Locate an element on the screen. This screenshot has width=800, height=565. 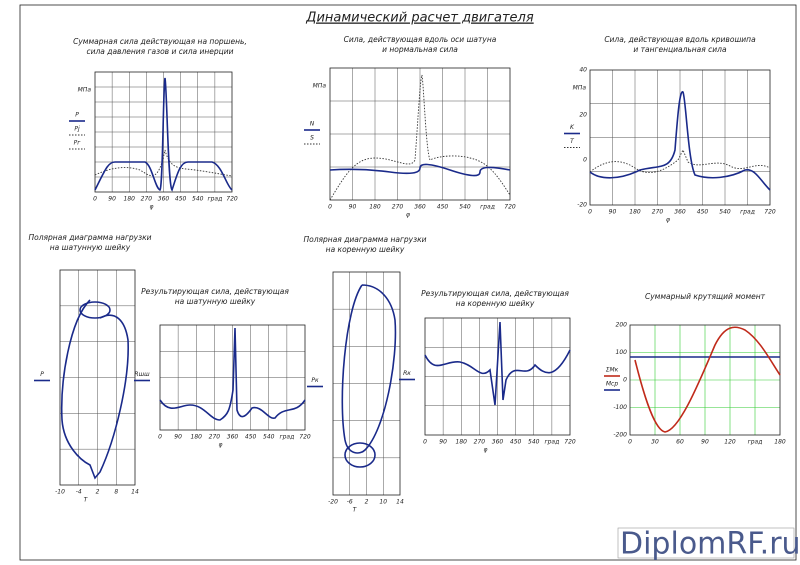
x-tick-label: 10 is located at coordinates (383, 502).